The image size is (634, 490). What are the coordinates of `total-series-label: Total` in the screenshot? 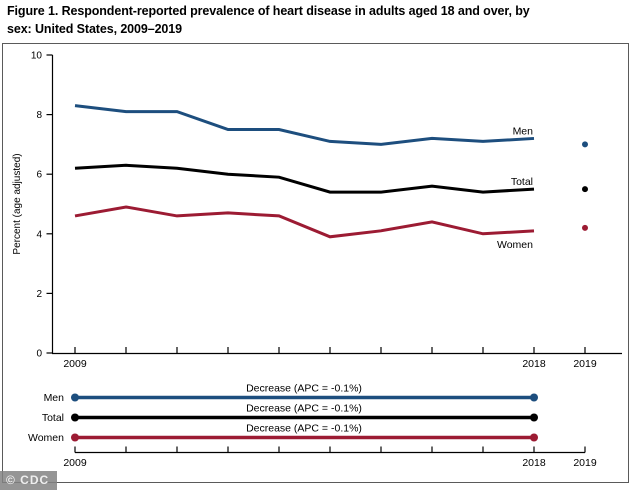 It's located at (522, 182).